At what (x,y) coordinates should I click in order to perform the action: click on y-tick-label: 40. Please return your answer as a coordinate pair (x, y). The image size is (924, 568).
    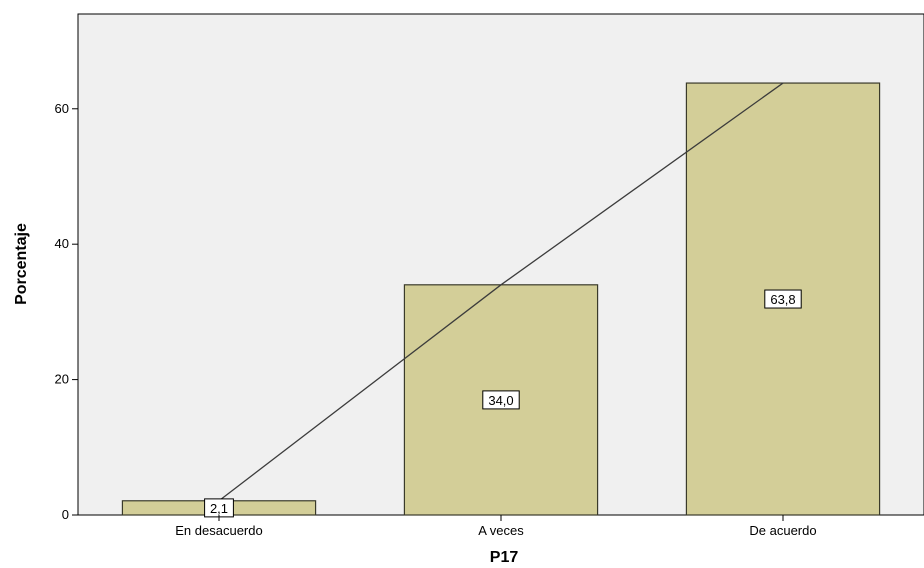
    Looking at the image, I should click on (62, 243).